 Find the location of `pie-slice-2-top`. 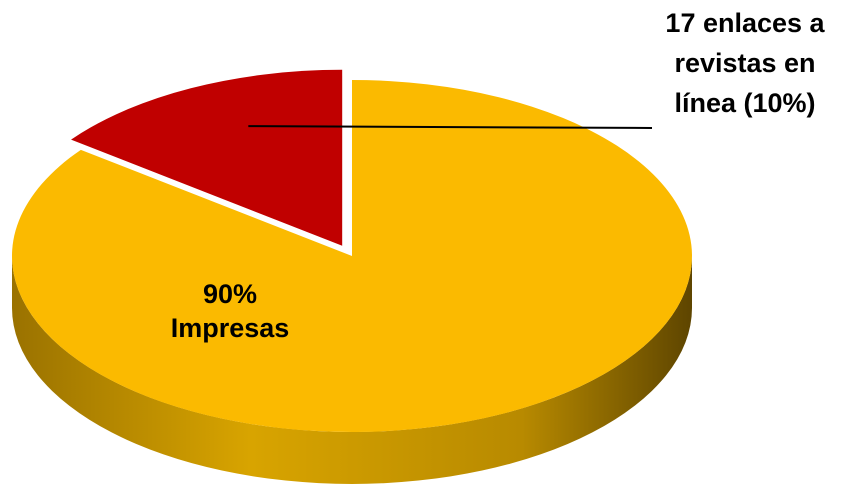

pie-slice-2-top is located at coordinates (207, 157).